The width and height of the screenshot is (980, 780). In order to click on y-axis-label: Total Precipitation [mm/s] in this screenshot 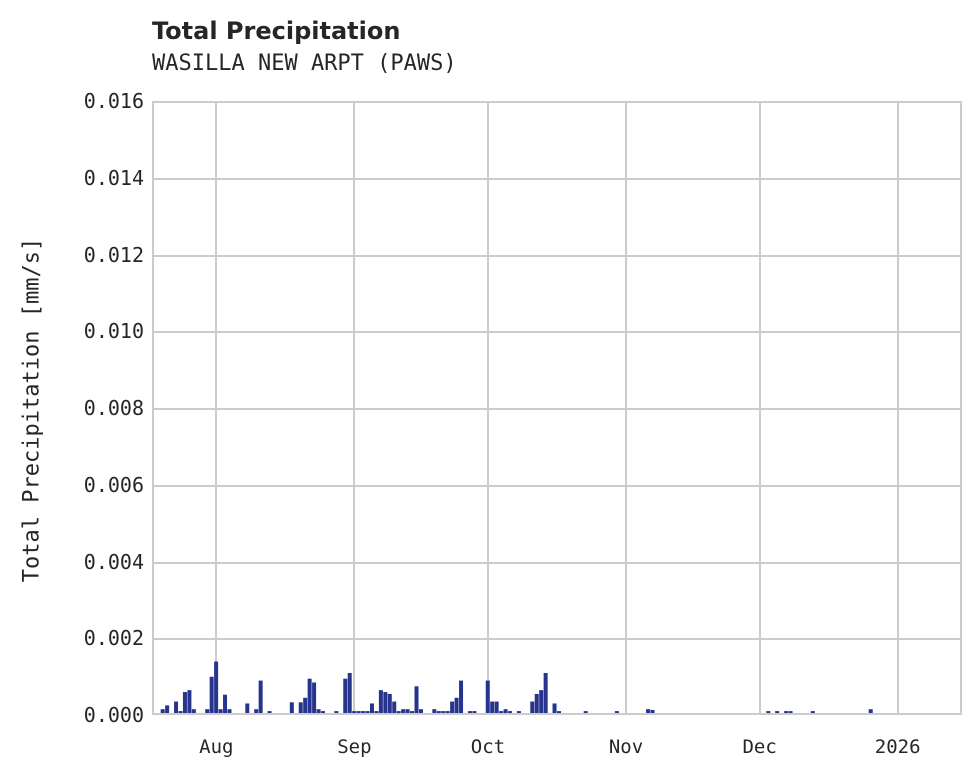, I will do `click(32, 410)`.